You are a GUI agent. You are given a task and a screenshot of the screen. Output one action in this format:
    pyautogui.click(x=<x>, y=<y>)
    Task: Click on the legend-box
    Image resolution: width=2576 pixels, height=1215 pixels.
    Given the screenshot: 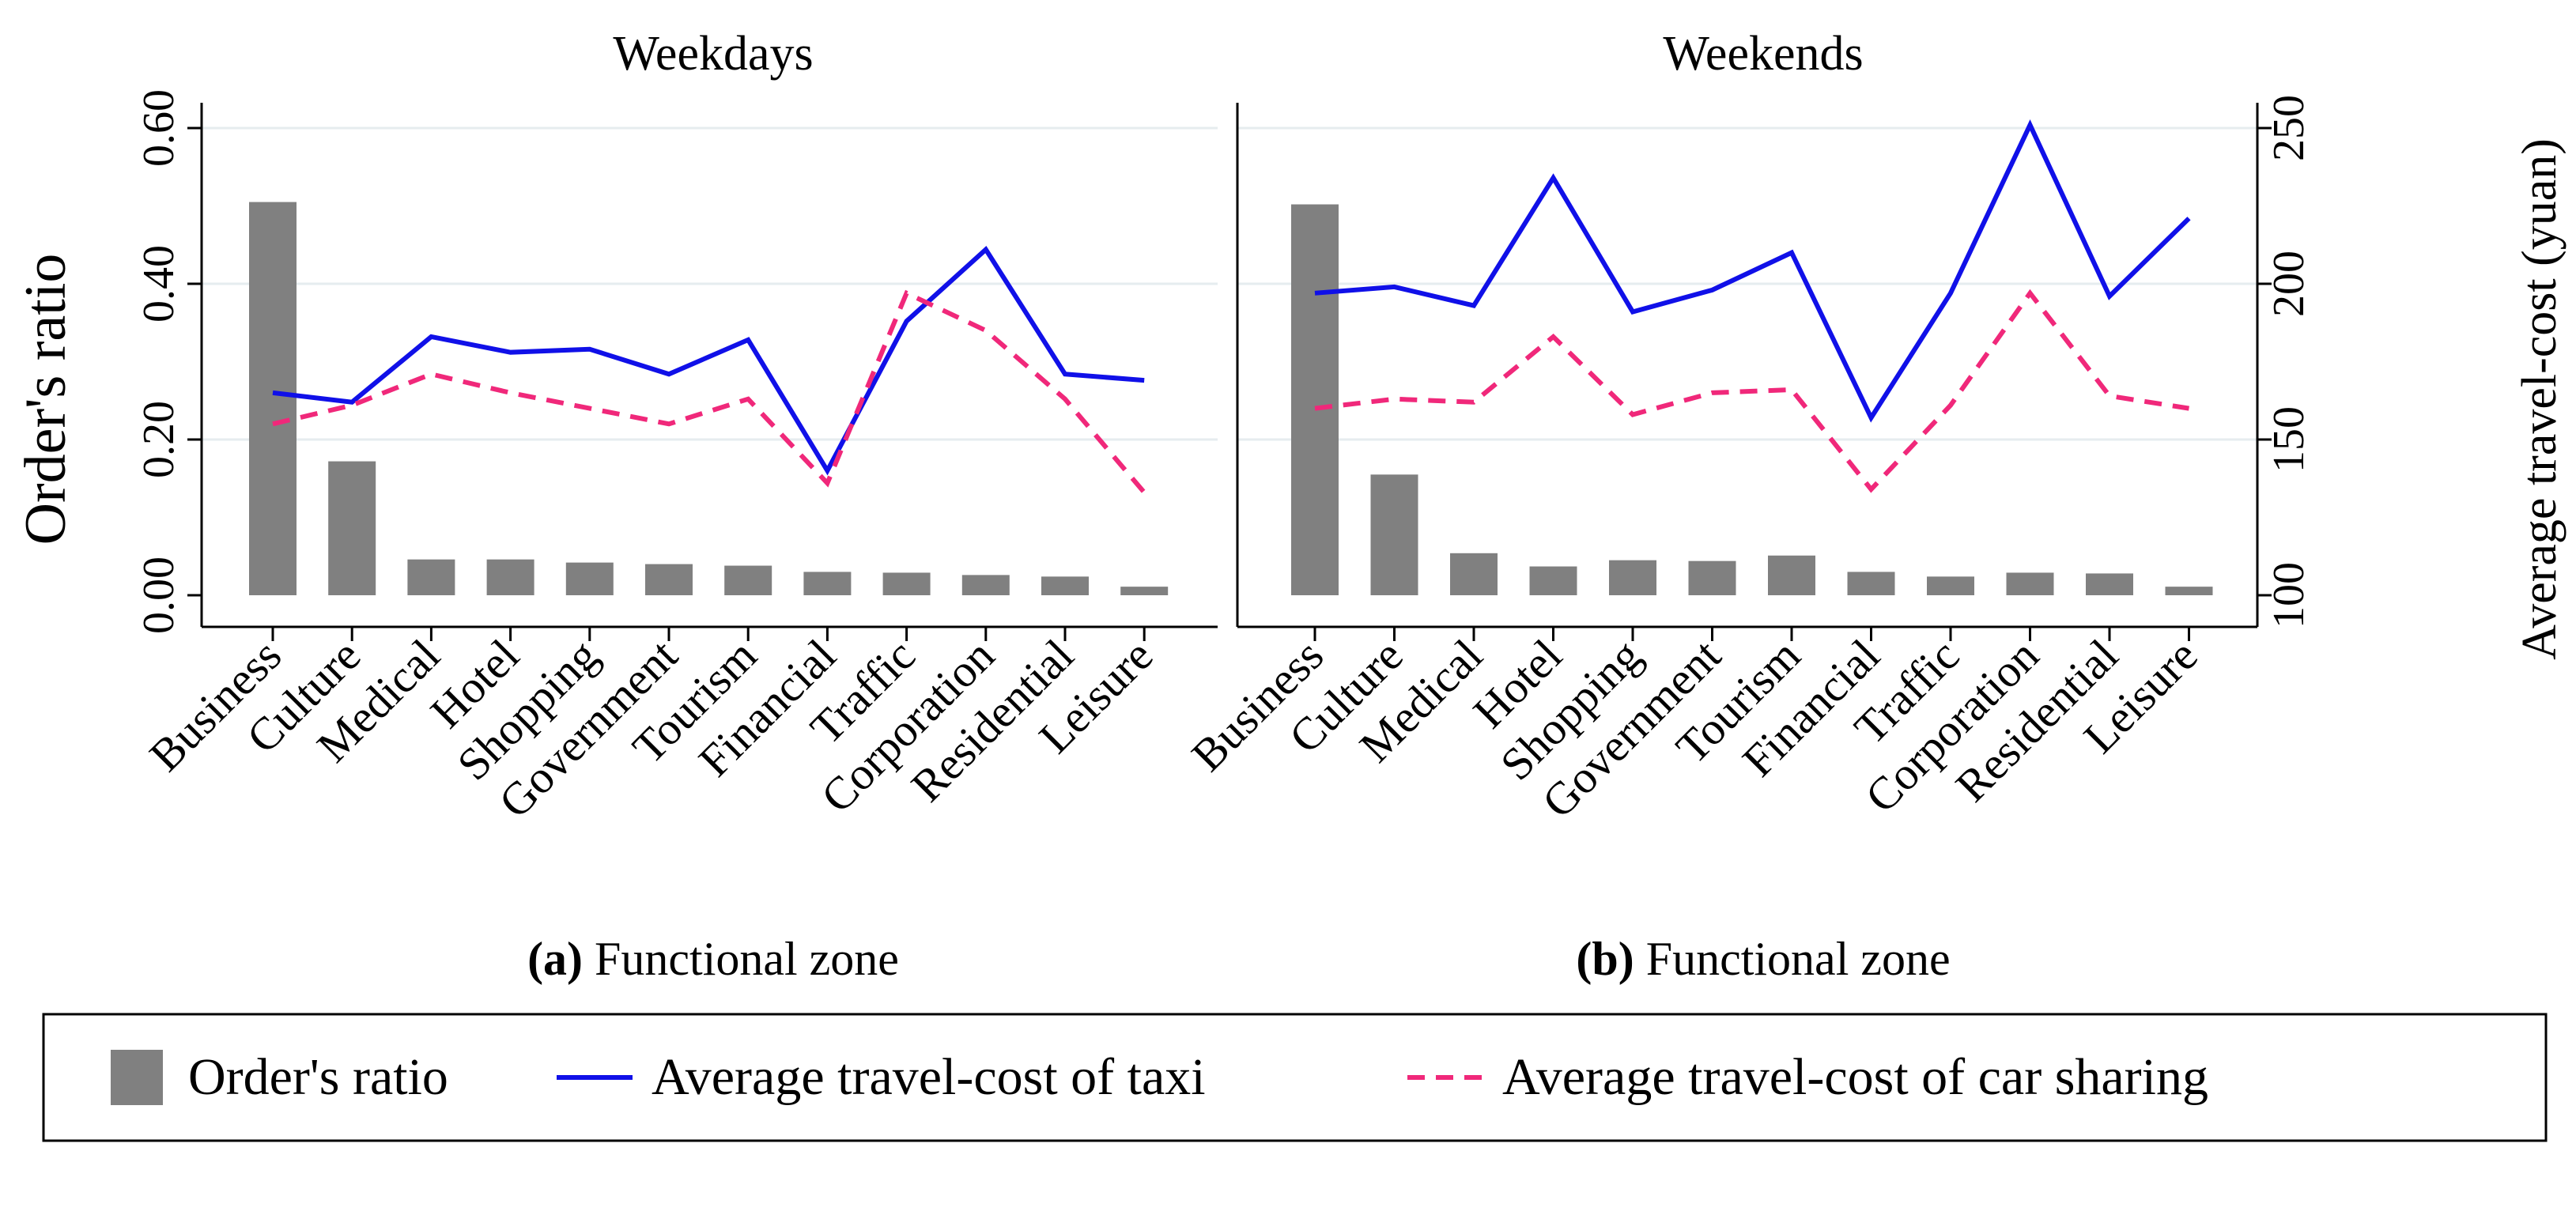 What is the action you would take?
    pyautogui.click(x=1295, y=1077)
    